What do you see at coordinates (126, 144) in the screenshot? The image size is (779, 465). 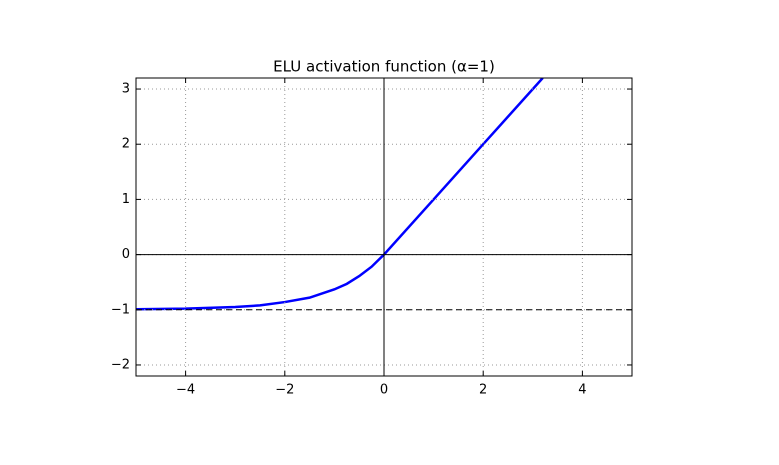 I see `y-tick-label: 2` at bounding box center [126, 144].